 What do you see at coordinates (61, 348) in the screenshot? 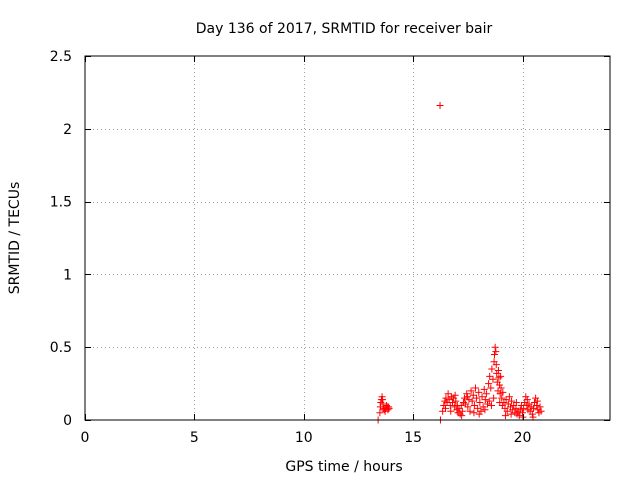
I see `y-tick-label: 0.5` at bounding box center [61, 348].